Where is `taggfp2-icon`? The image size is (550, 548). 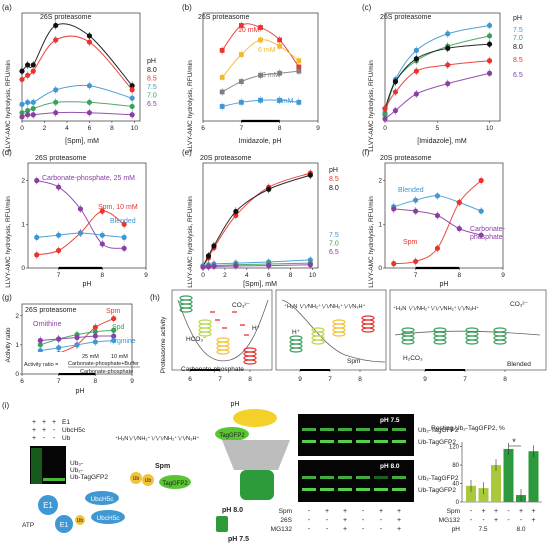 taggfp2-icon is located at coordinates (232, 434).